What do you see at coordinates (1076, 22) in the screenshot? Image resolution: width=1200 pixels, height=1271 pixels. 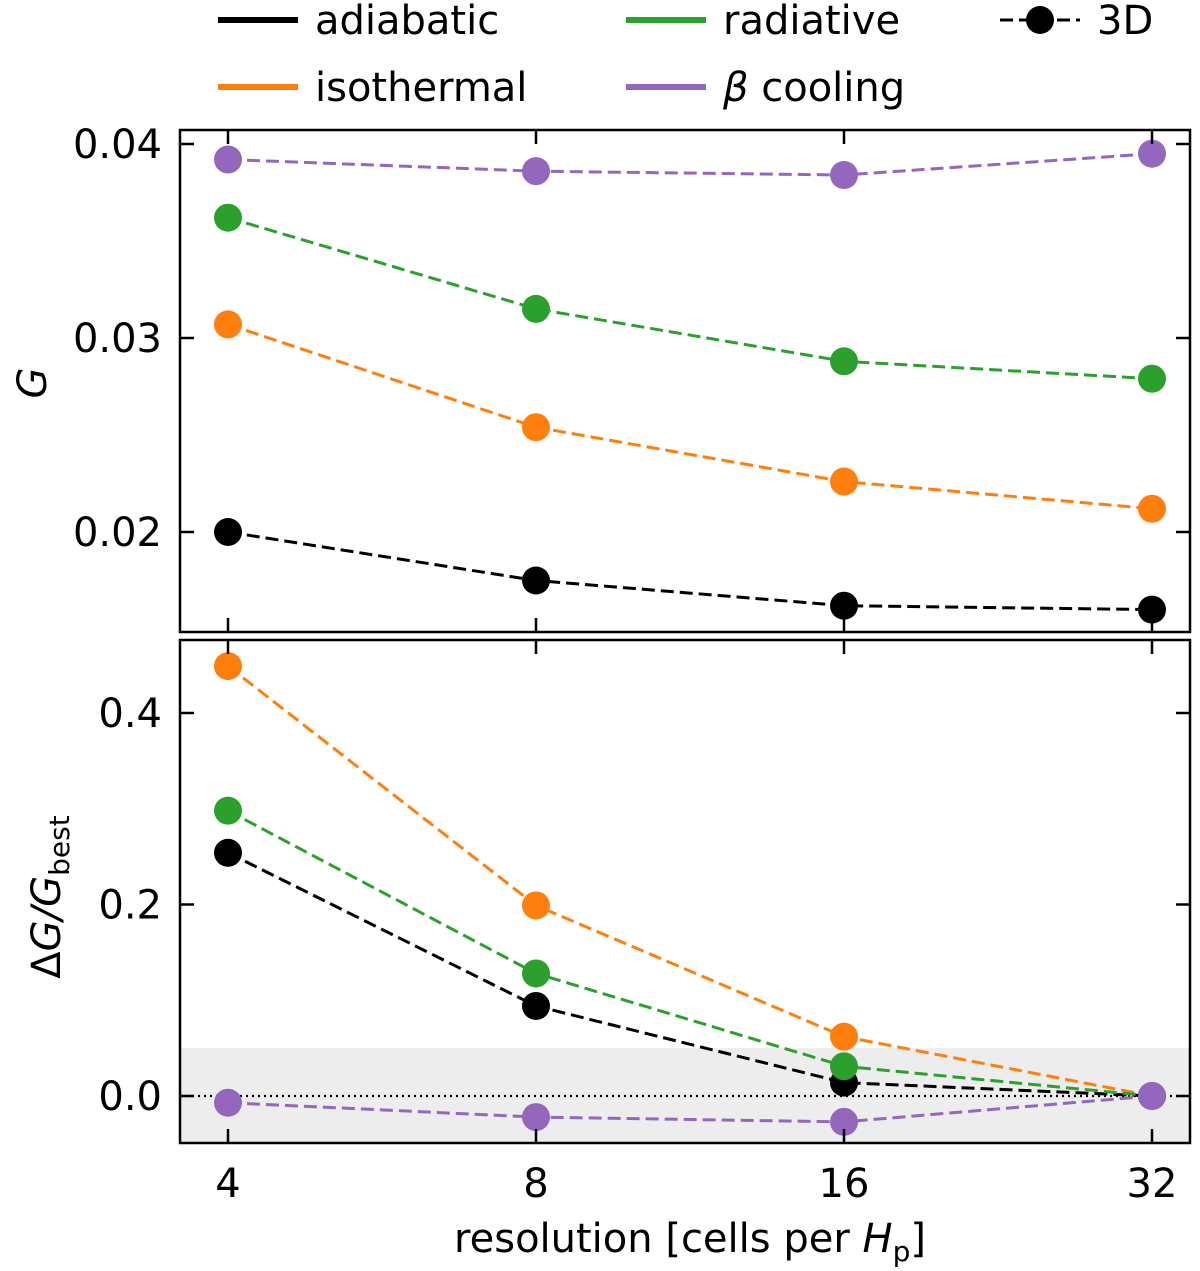 I see `legend-item-3d: 3D` at bounding box center [1076, 22].